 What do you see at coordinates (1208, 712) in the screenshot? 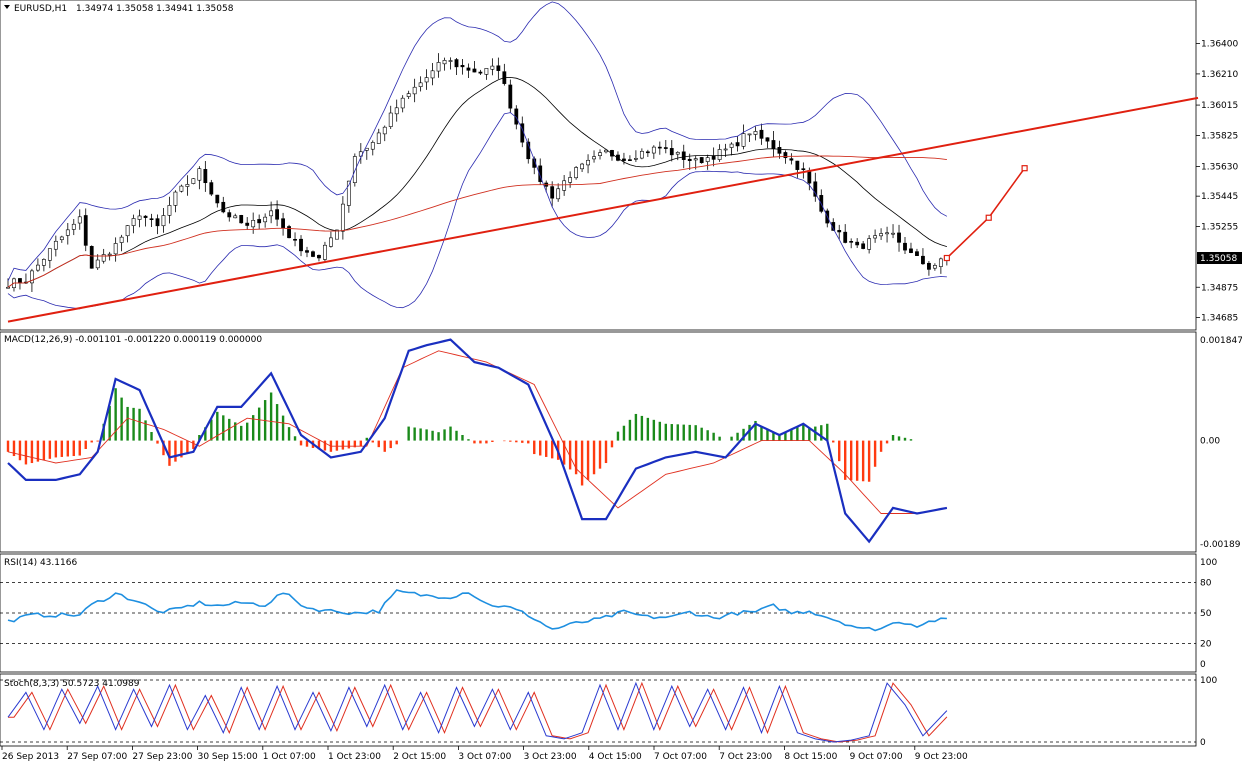
I see `stoch-axis: 100 0` at bounding box center [1208, 712].